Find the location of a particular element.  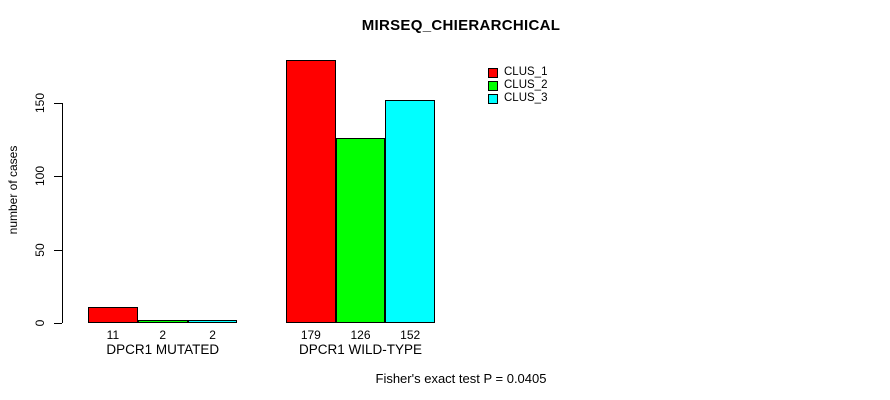

legend-row: CLUS_2 is located at coordinates (517, 85).